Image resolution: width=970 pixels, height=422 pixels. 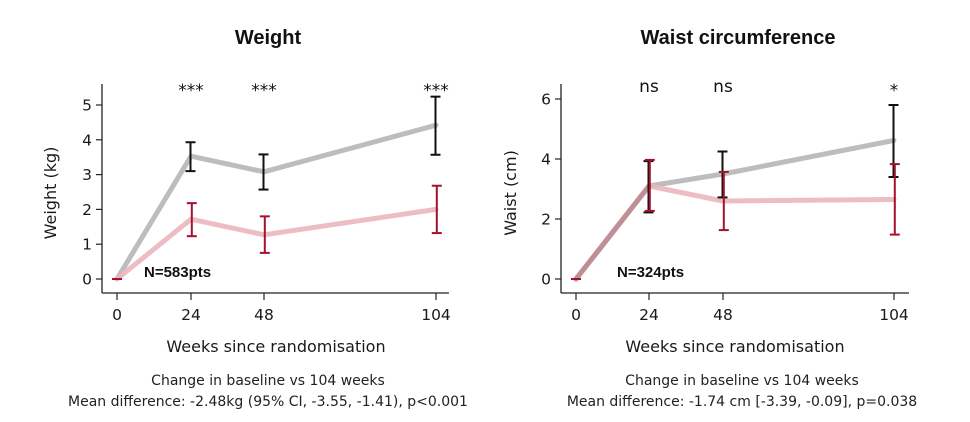 What do you see at coordinates (612, 232) in the screenshot?
I see `overlap-segment` at bounding box center [612, 232].